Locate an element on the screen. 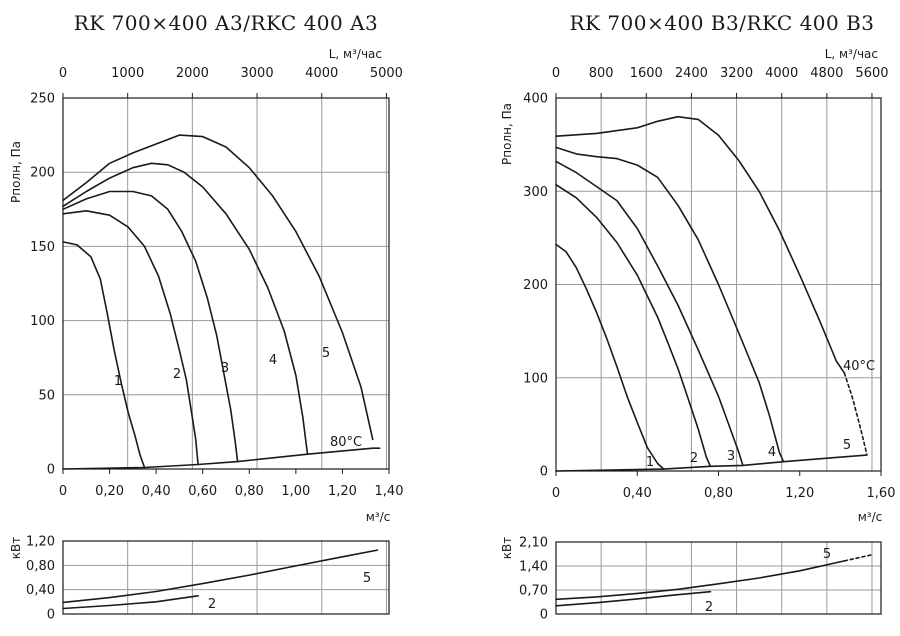  chart-a-x-tick-label: 1,40 is located at coordinates (389, 491).